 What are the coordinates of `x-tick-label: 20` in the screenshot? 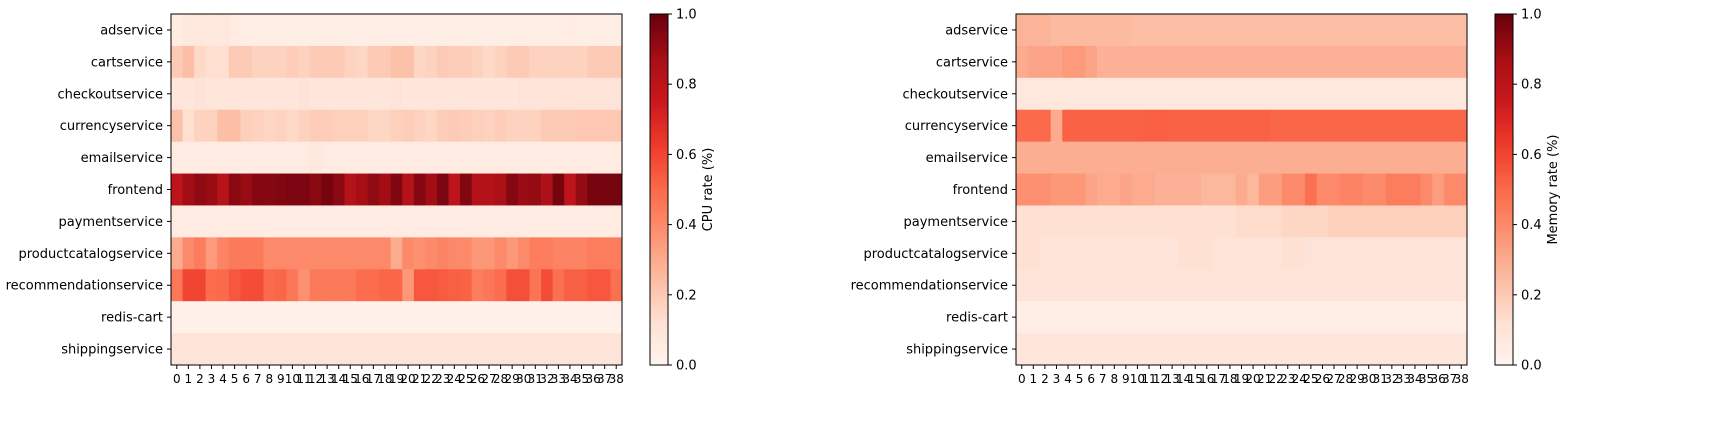 It's located at (1252, 379).